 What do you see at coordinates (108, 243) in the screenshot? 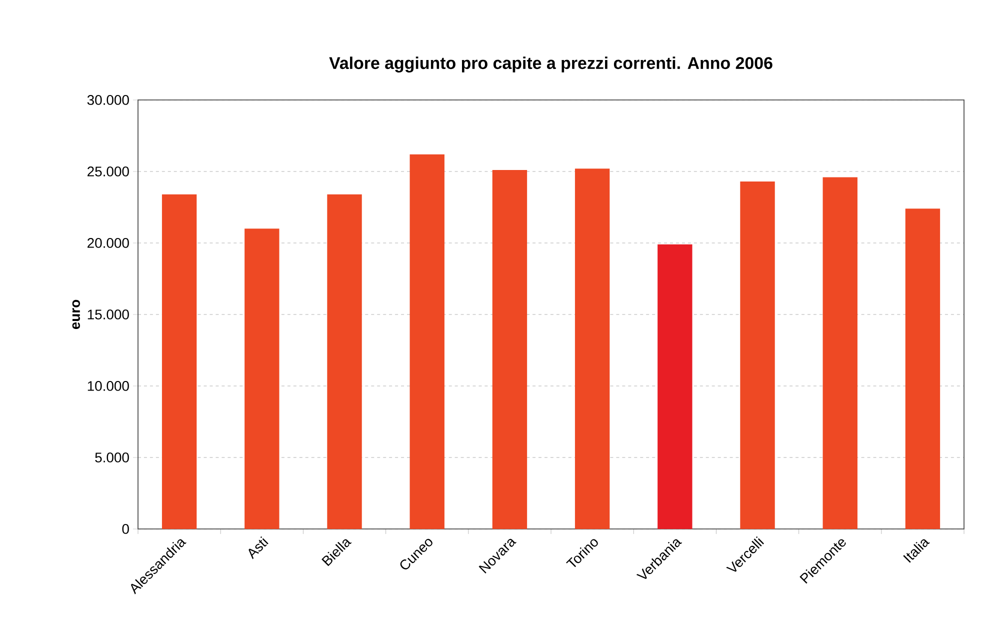
I see `y-tick-label: 20.000` at bounding box center [108, 243].